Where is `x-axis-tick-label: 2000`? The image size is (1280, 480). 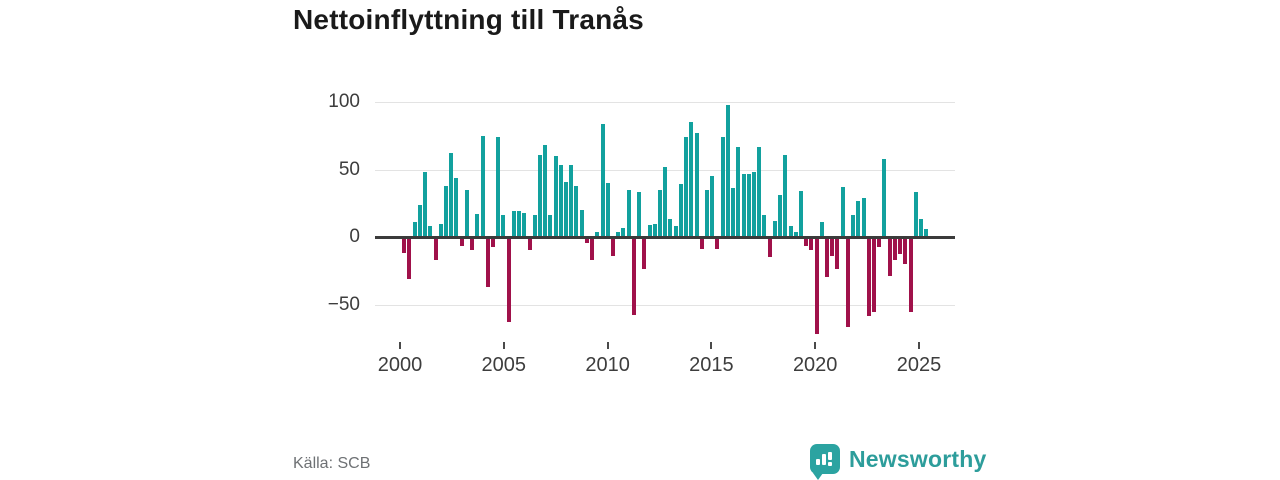
x-axis-tick-label: 2000 is located at coordinates (400, 365).